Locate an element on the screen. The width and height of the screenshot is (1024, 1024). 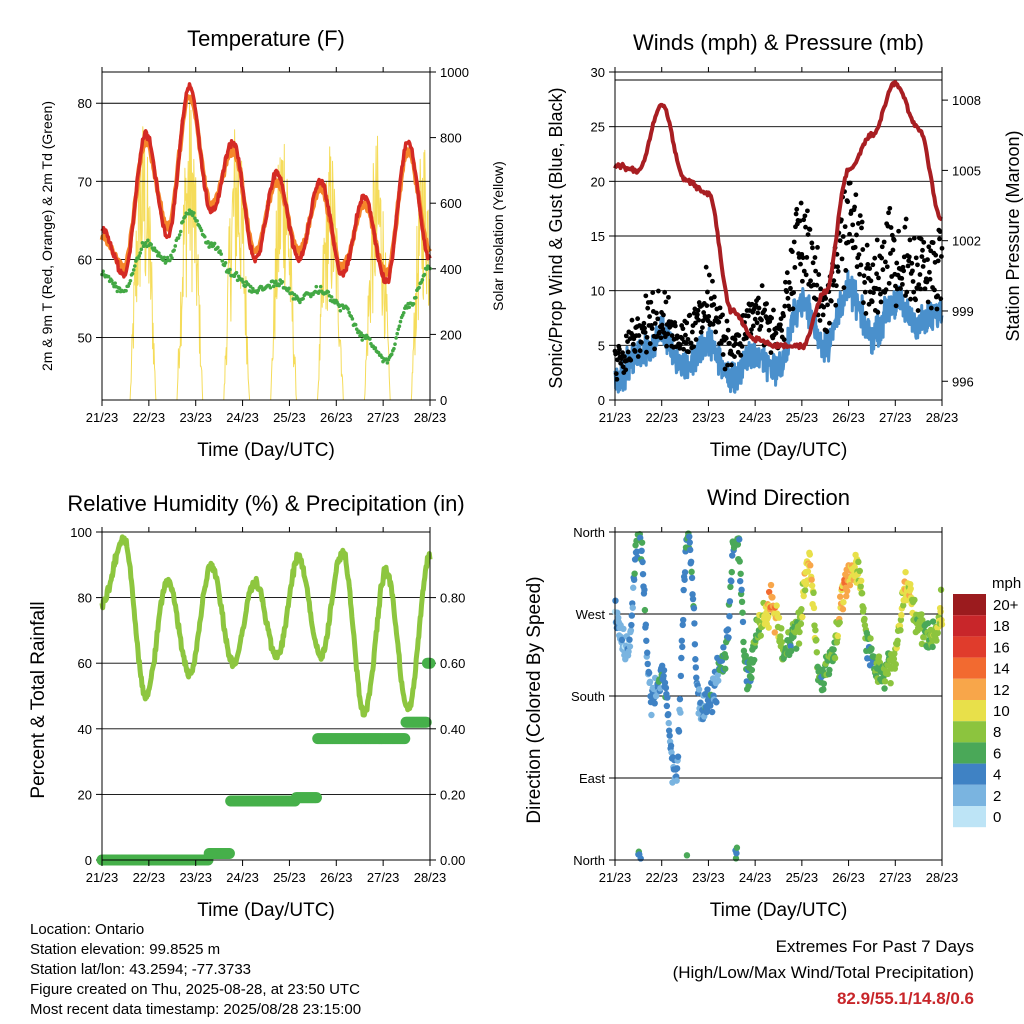
temperature-plot-frame is located at coordinates (266, 236).